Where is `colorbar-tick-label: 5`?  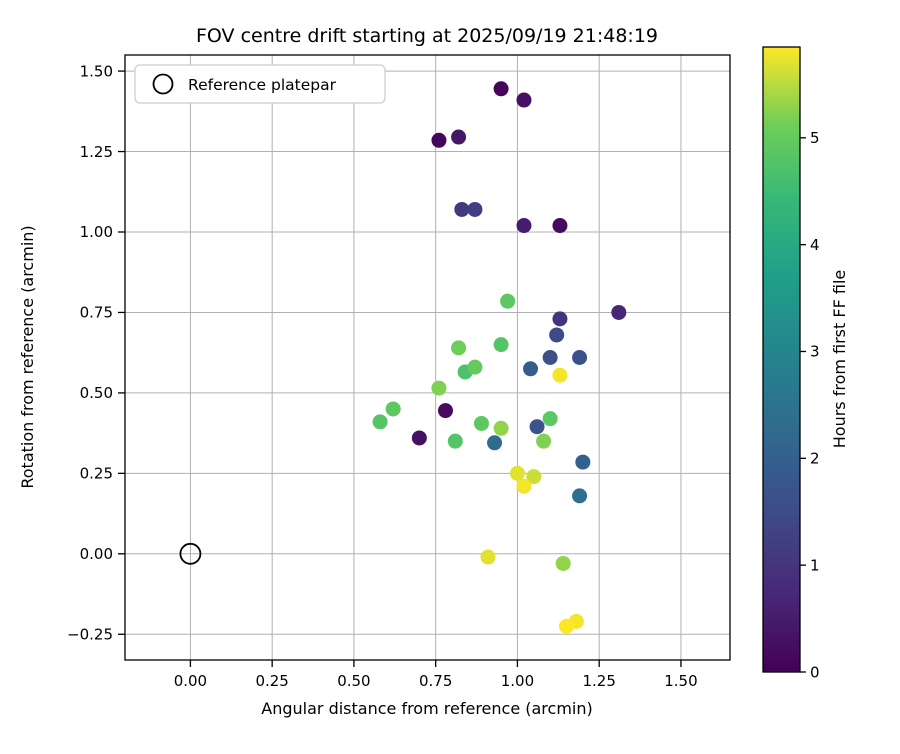
colorbar-tick-label: 5 is located at coordinates (815, 138).